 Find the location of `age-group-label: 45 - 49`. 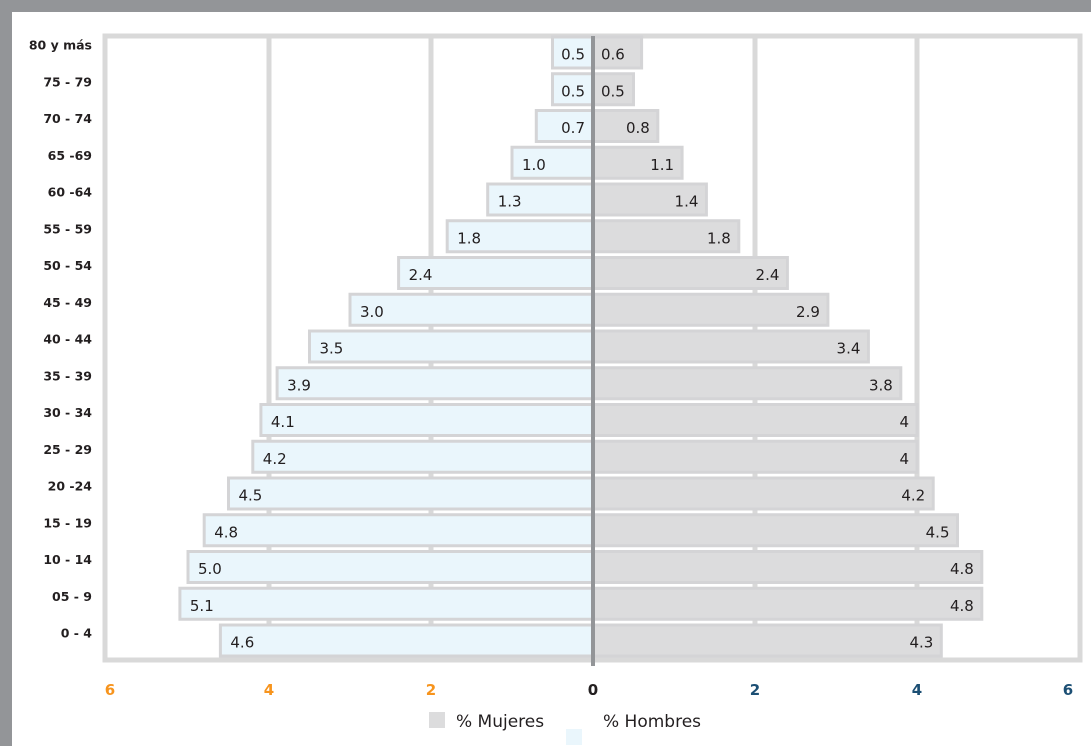

age-group-label: 45 - 49 is located at coordinates (67, 302).